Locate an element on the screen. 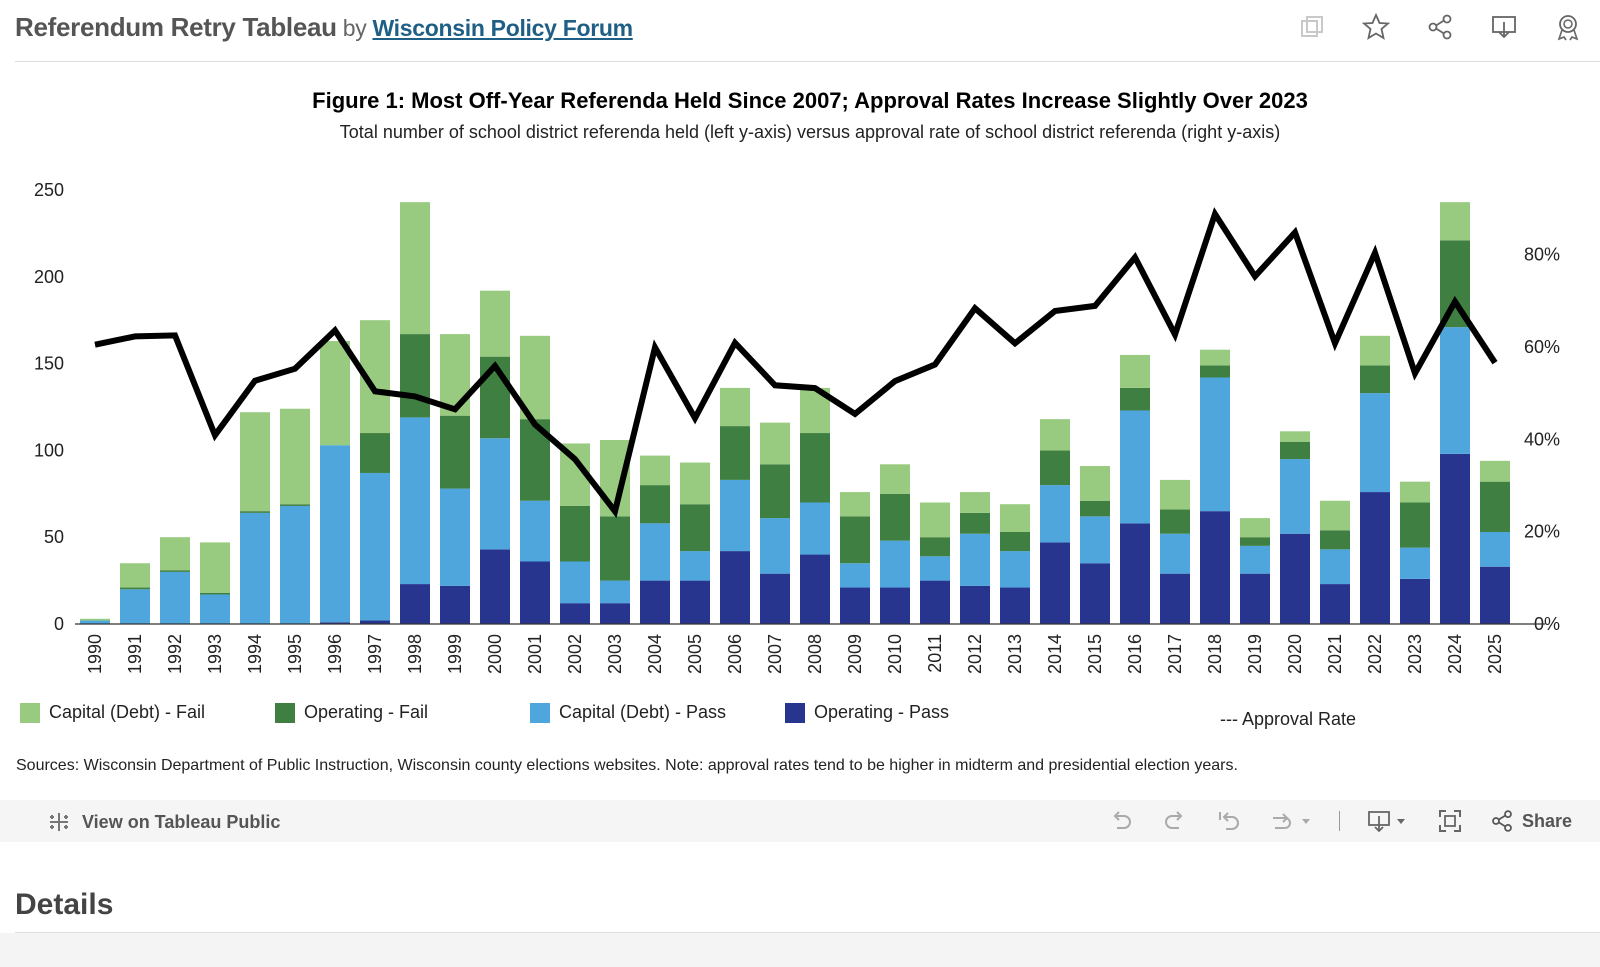 This screenshot has width=1600, height=967. download-menu-icon is located at coordinates (1388, 821).